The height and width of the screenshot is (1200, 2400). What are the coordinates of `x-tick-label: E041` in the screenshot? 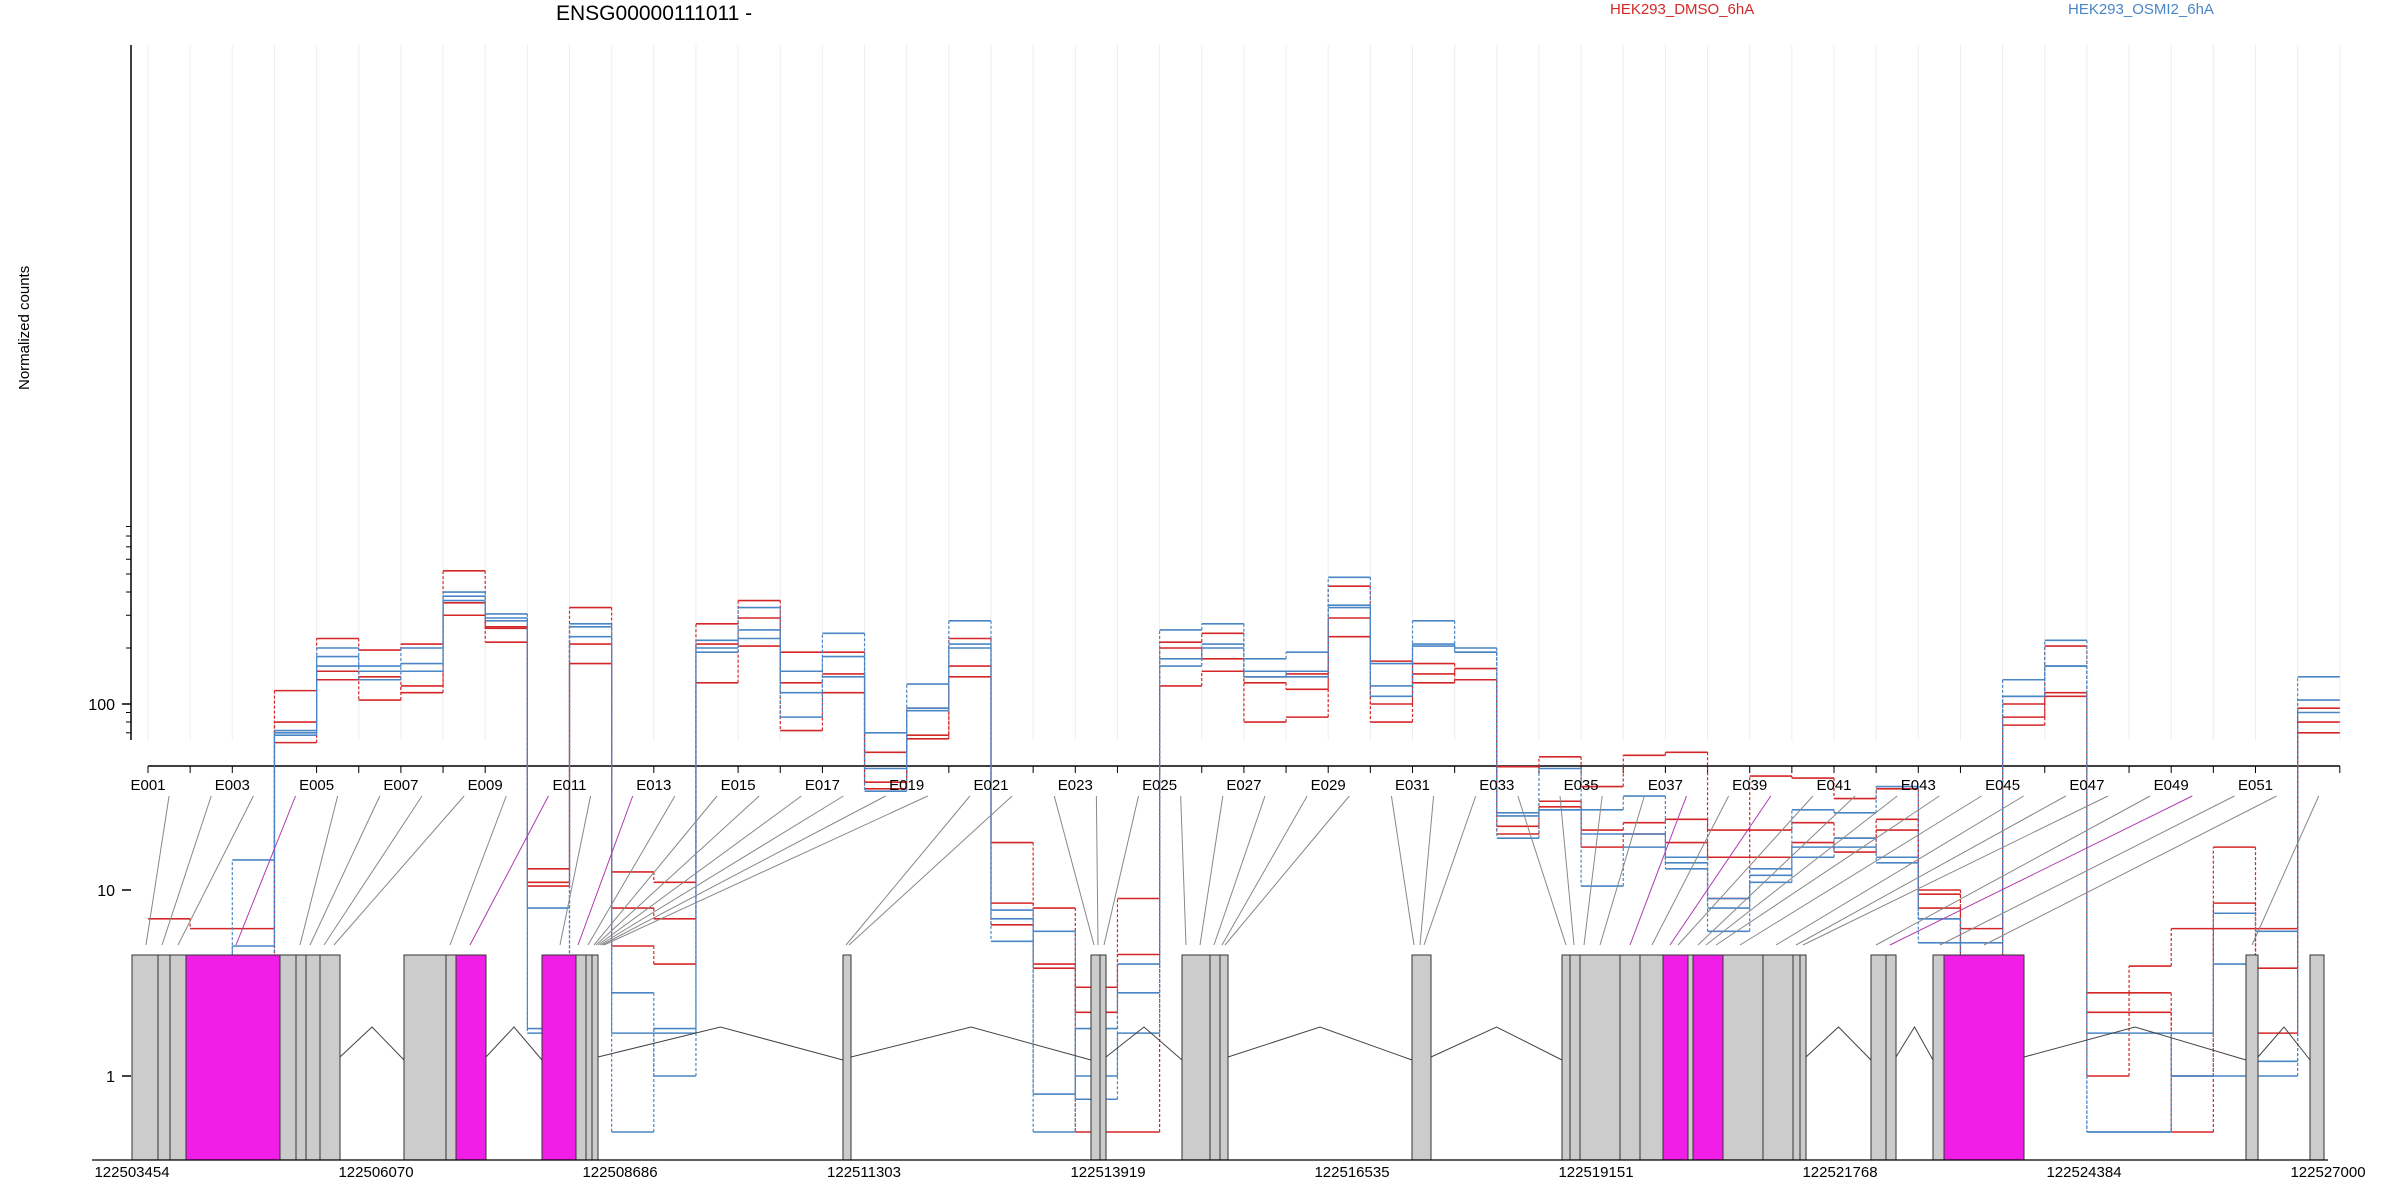 It's located at (1833, 785).